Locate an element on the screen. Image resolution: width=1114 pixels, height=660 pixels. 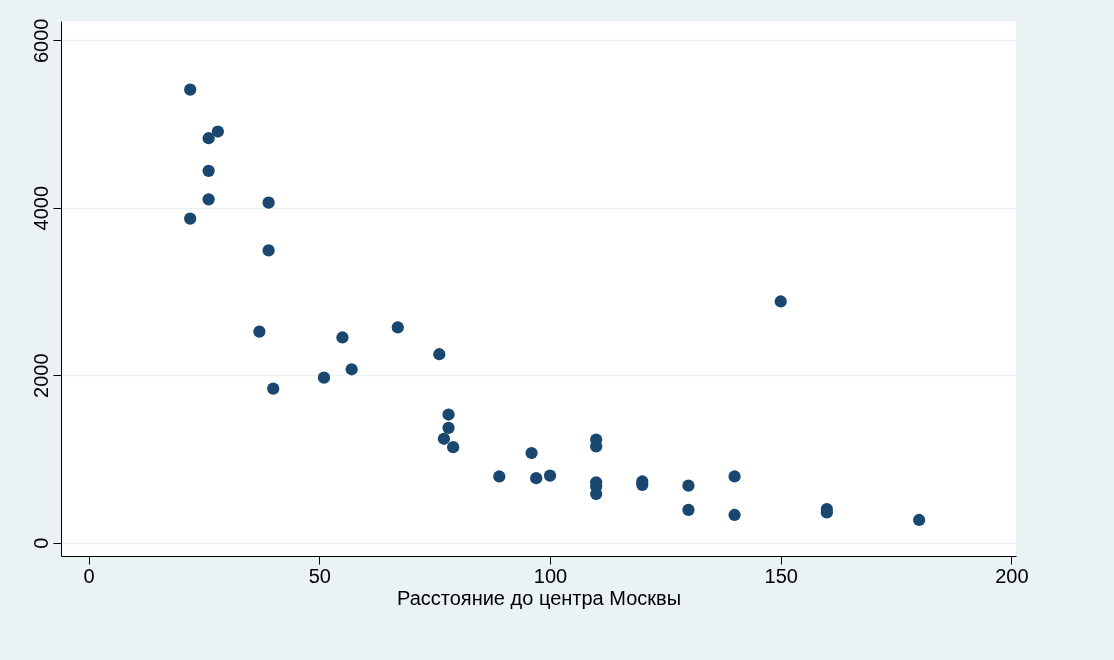
x-tick-label: 50 is located at coordinates (319, 575).